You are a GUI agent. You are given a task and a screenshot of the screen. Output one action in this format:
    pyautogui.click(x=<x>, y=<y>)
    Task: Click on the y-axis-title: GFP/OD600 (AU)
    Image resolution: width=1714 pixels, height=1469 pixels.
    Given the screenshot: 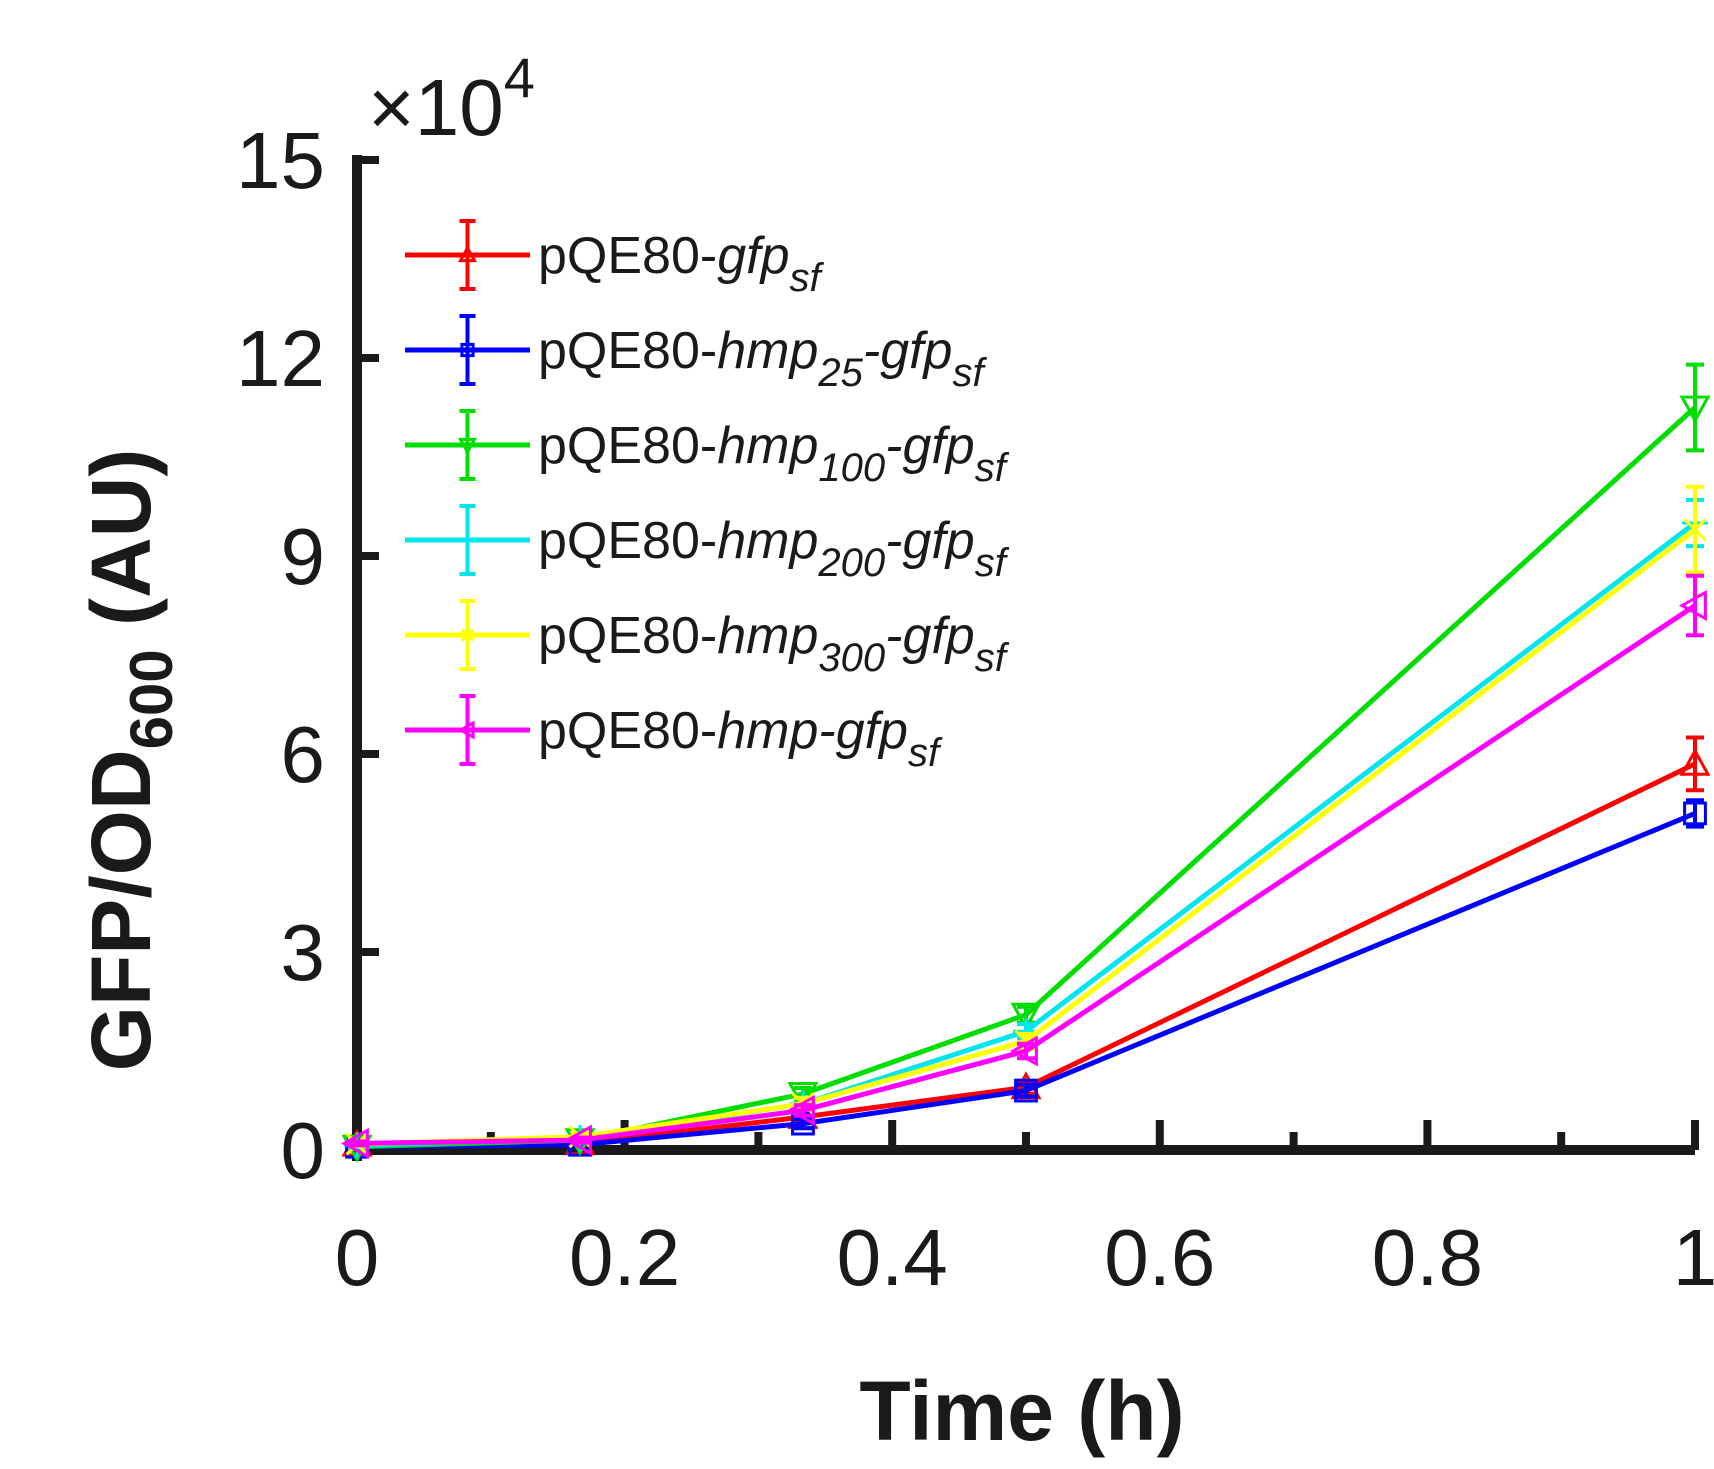 What is the action you would take?
    pyautogui.click(x=129, y=760)
    